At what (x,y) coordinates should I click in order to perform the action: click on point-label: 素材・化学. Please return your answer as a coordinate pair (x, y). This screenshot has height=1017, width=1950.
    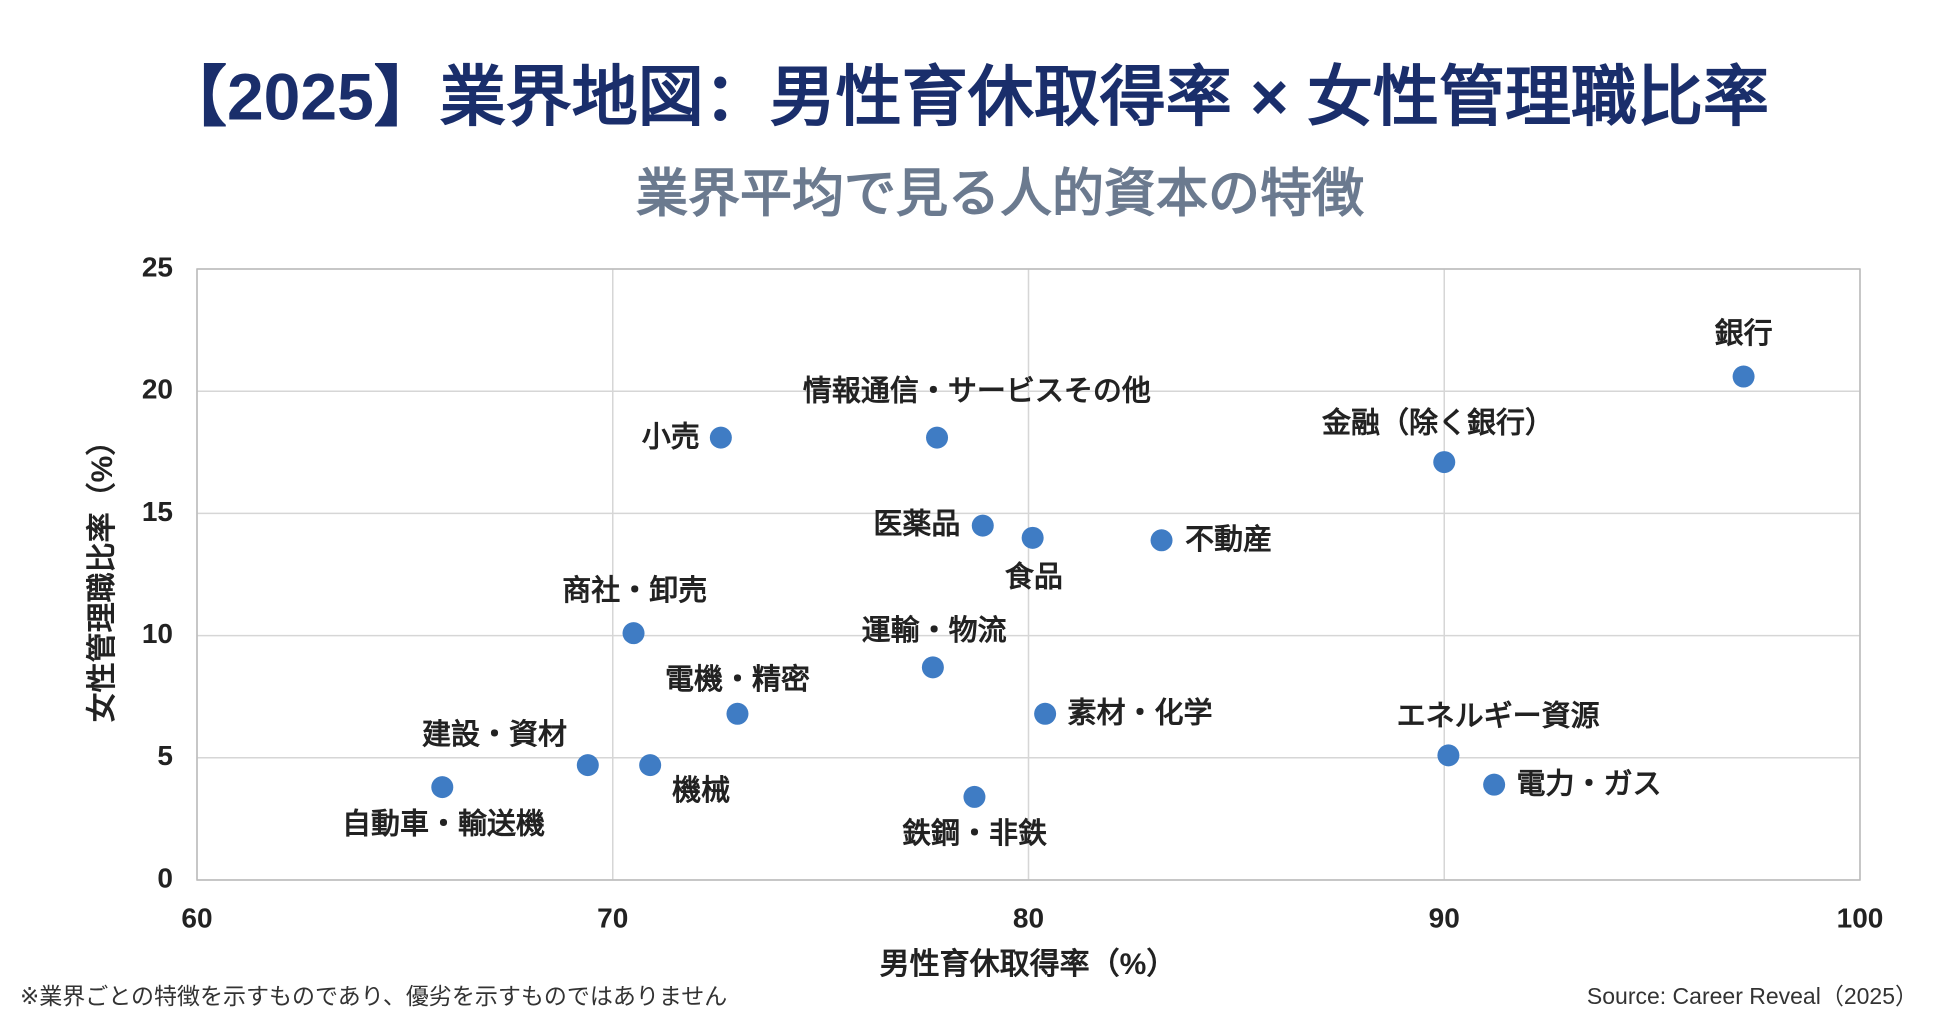
    Looking at the image, I should click on (1140, 713).